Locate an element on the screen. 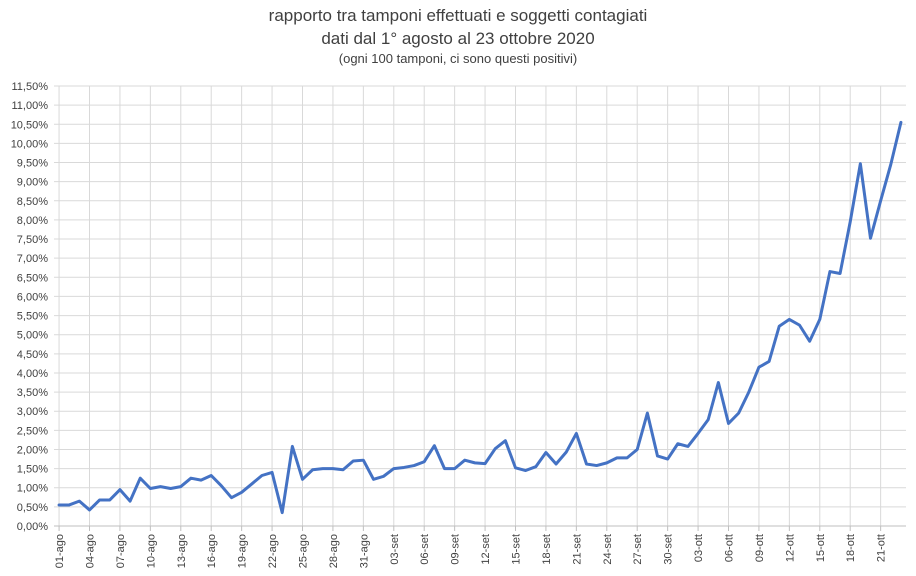 This screenshot has height=576, width=916. x-tick-label: 21-set is located at coordinates (577, 549).